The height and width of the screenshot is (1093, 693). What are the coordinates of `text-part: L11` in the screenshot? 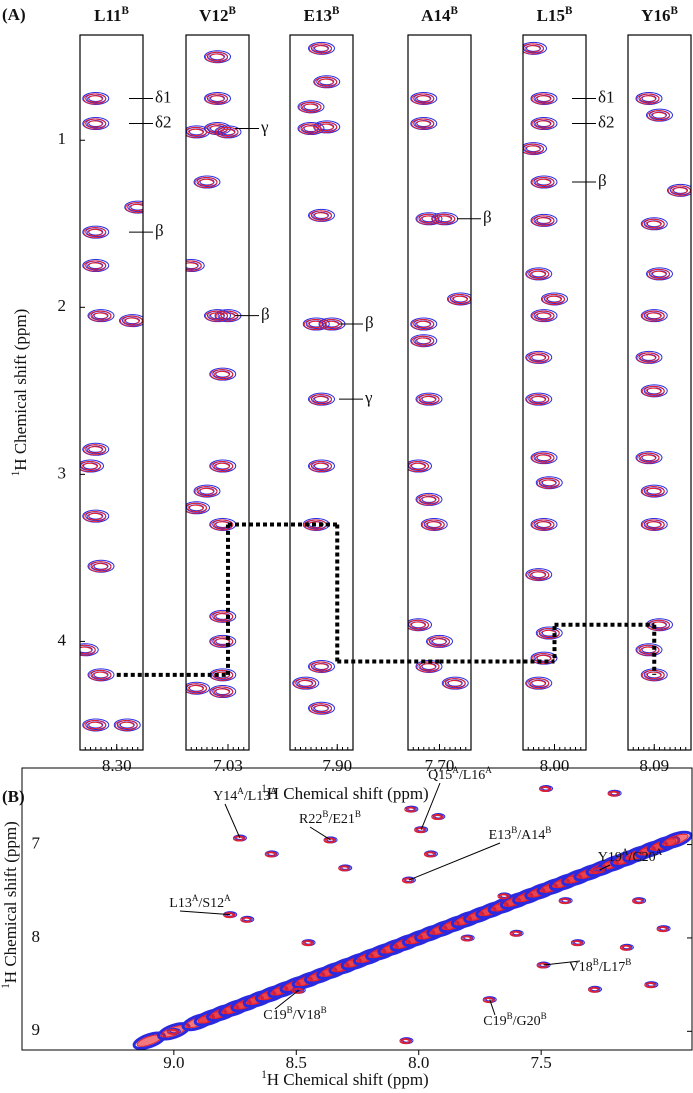 It's located at (107, 15).